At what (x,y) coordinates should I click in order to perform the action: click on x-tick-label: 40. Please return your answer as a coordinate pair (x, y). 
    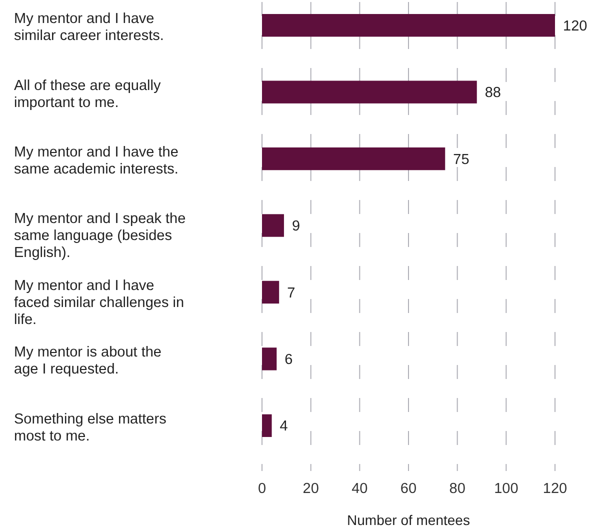
    Looking at the image, I should click on (360, 489).